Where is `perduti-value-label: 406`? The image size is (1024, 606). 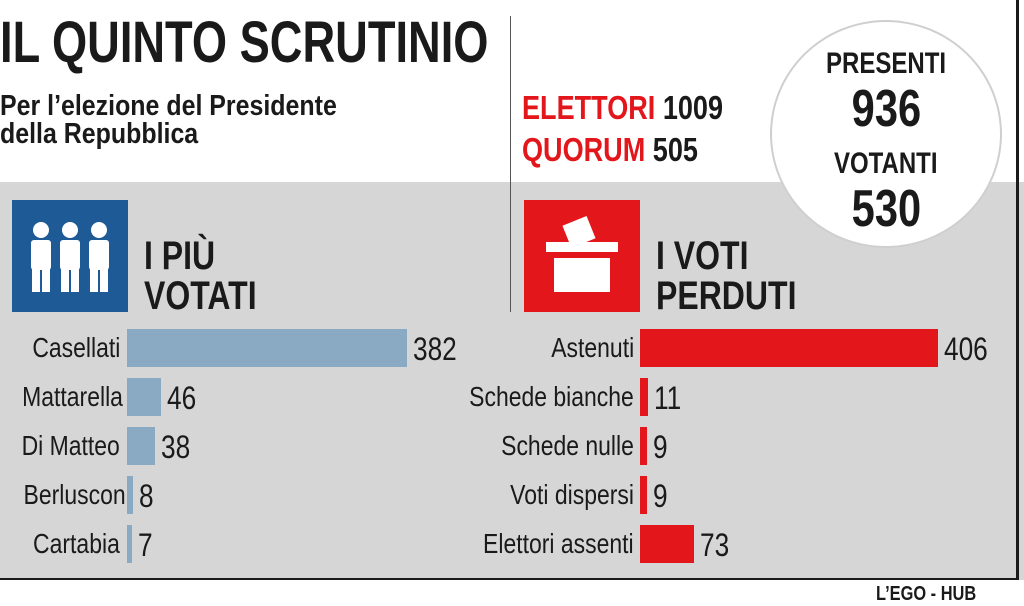 perduti-value-label: 406 is located at coordinates (966, 349).